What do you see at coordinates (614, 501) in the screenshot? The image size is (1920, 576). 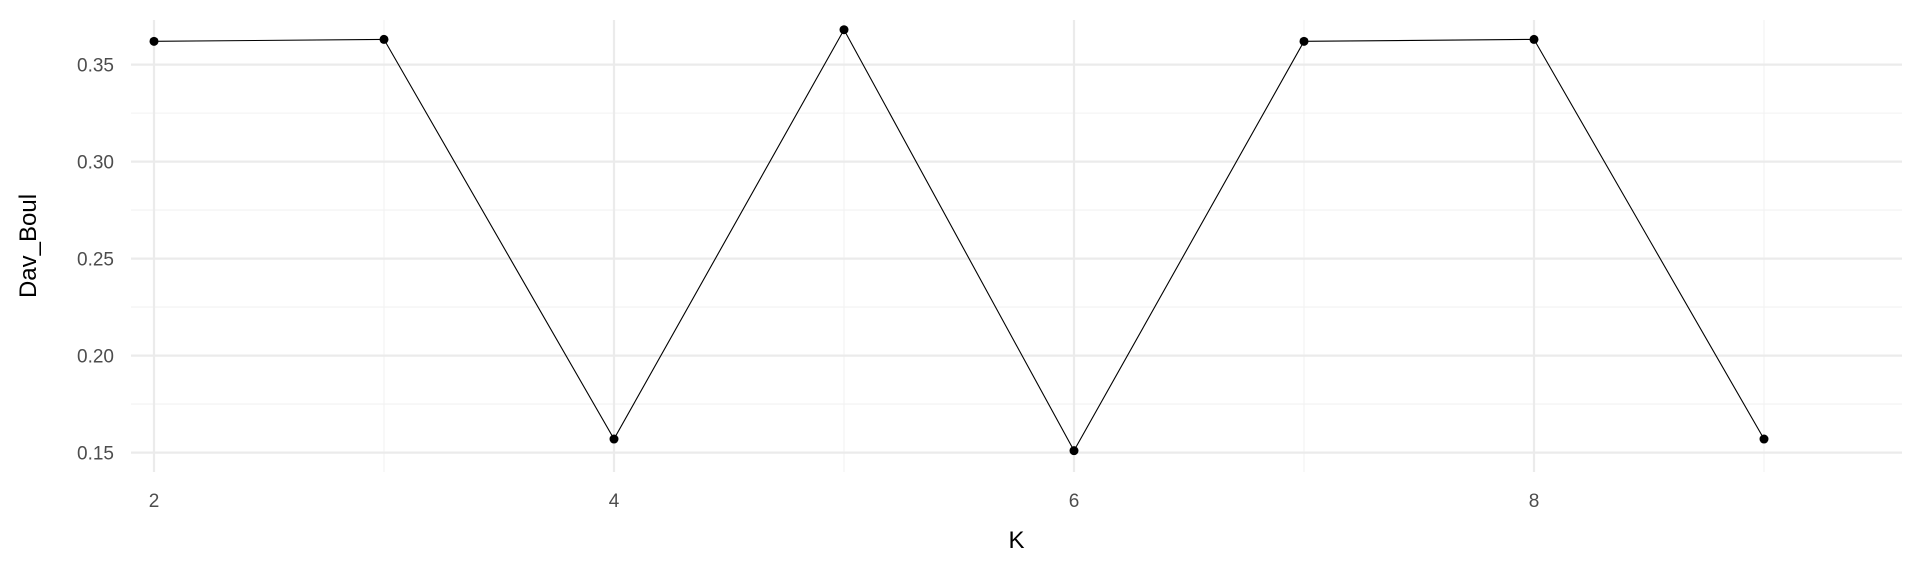 I see `x-tick-label: 4` at bounding box center [614, 501].